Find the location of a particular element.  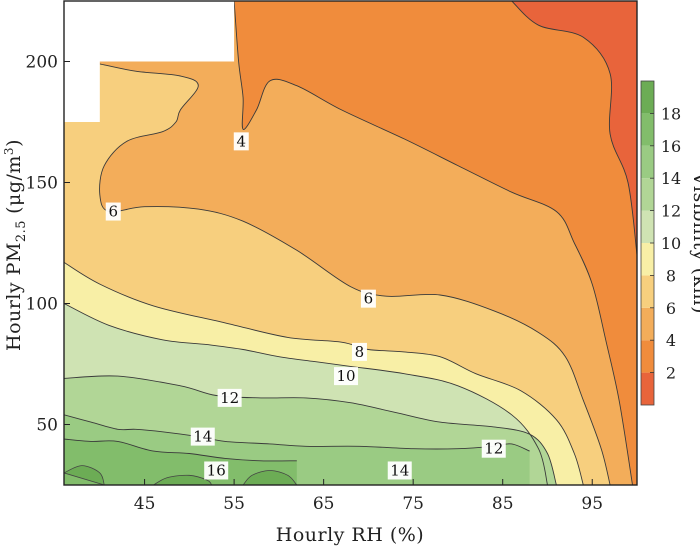

y-axis-title-main: Hourly PM is located at coordinates (14, 296).